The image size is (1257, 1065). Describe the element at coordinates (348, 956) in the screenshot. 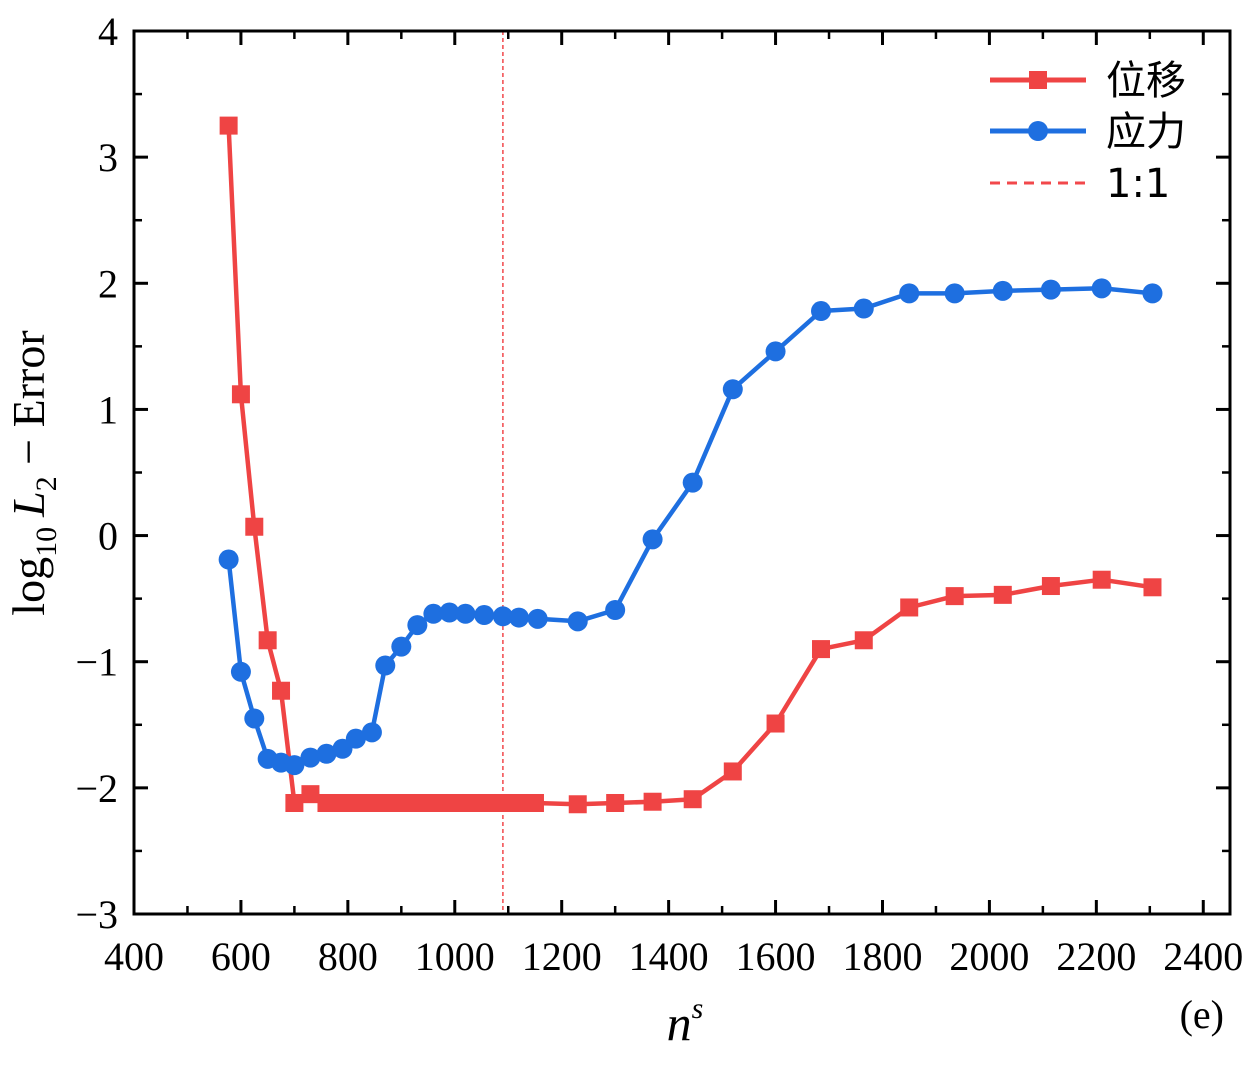

I see `x-tick-label: 800` at that location.